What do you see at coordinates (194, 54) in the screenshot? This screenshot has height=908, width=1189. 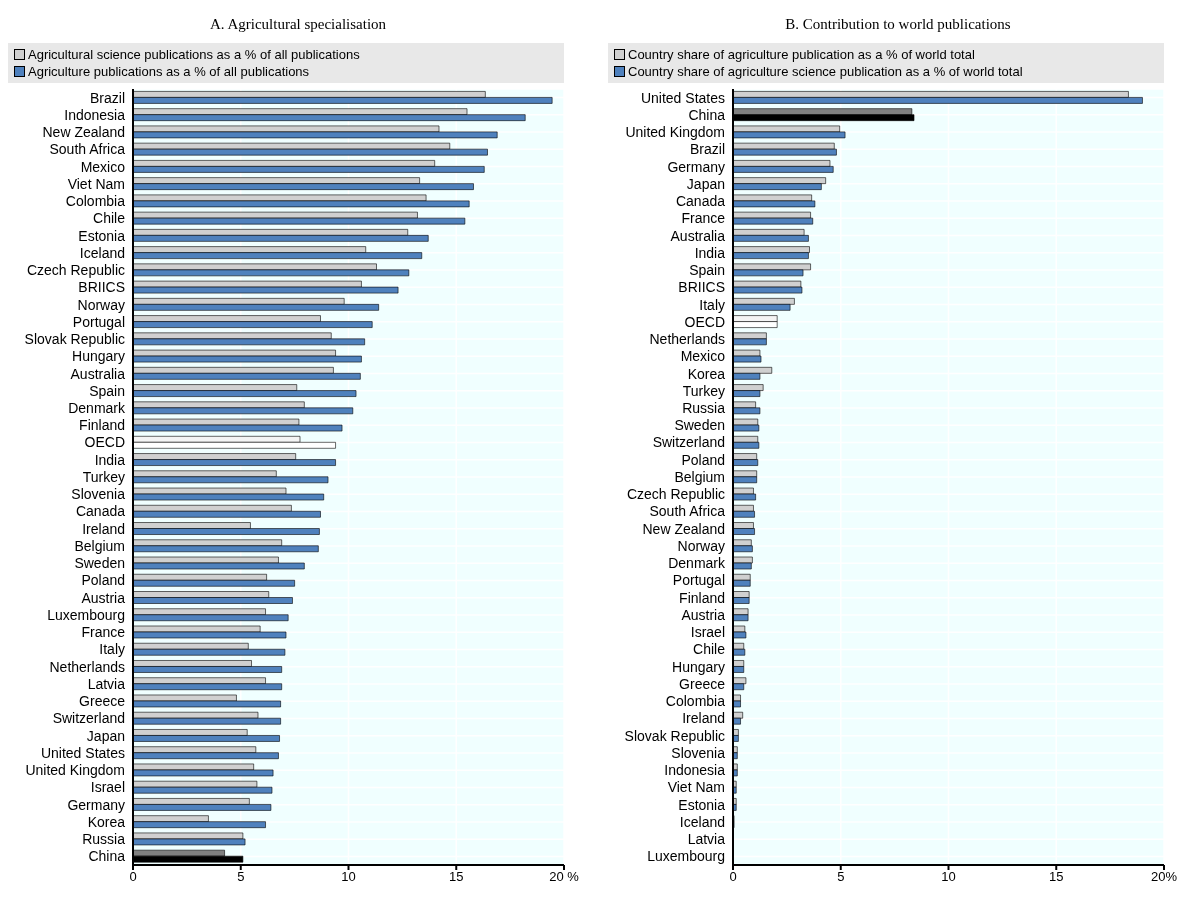 I see `legend-label: Agricultural science publications as a % of all publications` at bounding box center [194, 54].